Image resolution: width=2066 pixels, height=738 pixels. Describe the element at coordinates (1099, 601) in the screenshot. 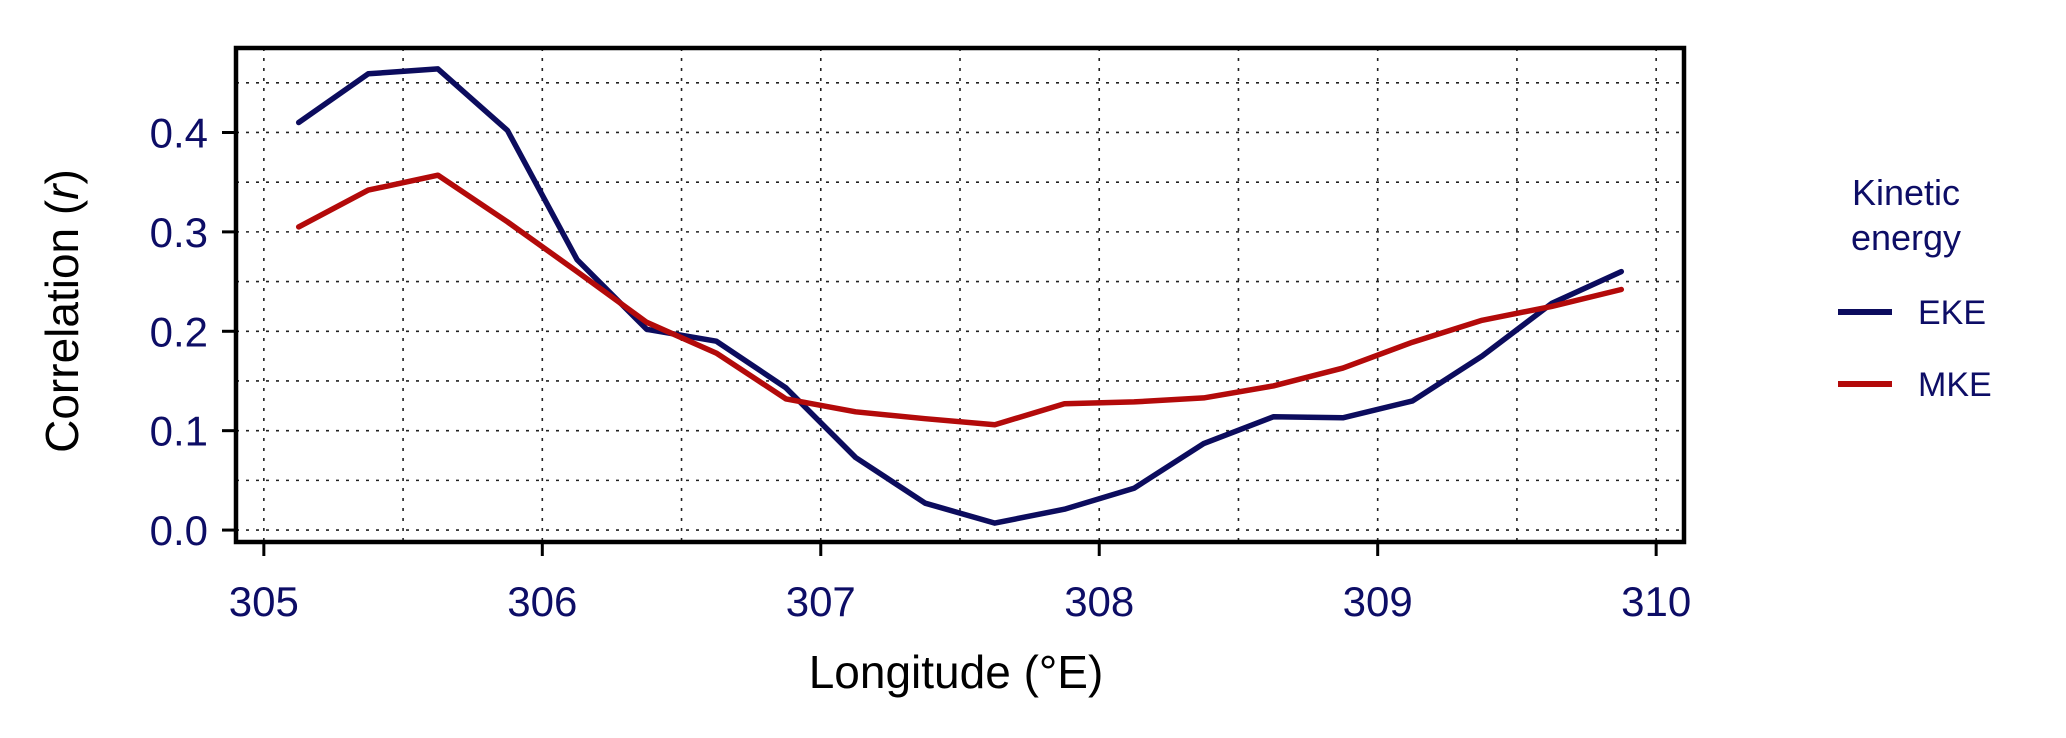

I see `x-tick-label: 308` at that location.